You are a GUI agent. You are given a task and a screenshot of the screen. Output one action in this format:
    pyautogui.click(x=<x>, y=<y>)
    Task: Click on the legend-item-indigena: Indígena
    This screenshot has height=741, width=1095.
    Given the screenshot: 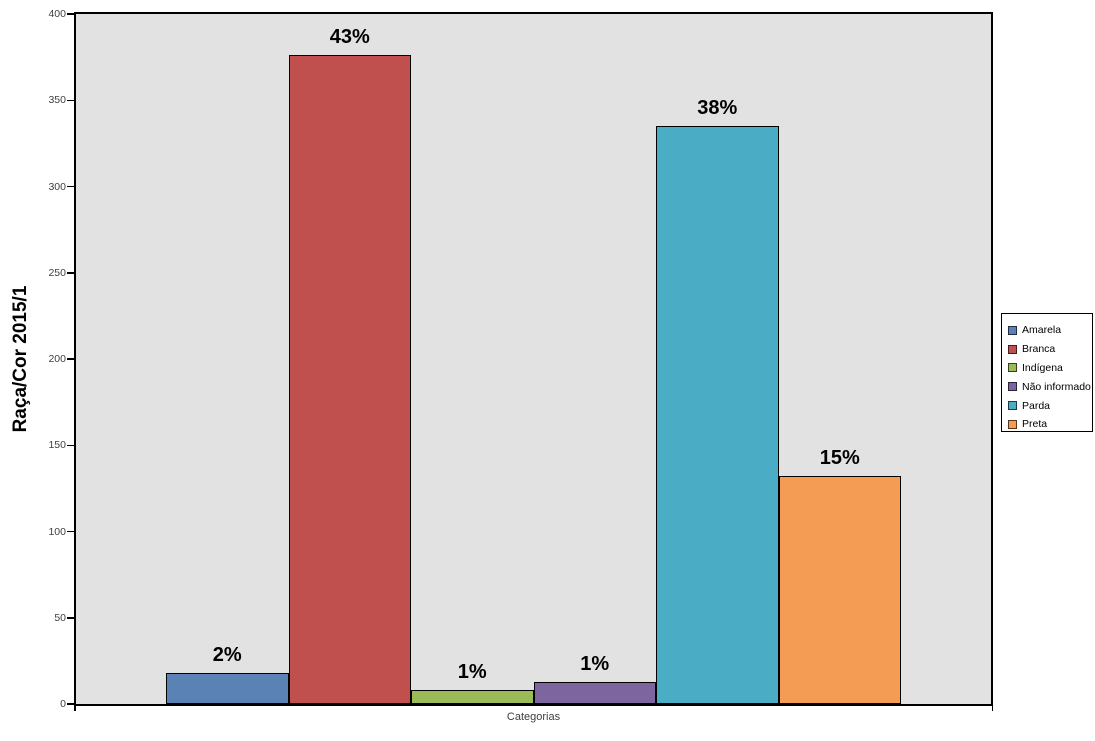 What is the action you would take?
    pyautogui.click(x=1049, y=368)
    